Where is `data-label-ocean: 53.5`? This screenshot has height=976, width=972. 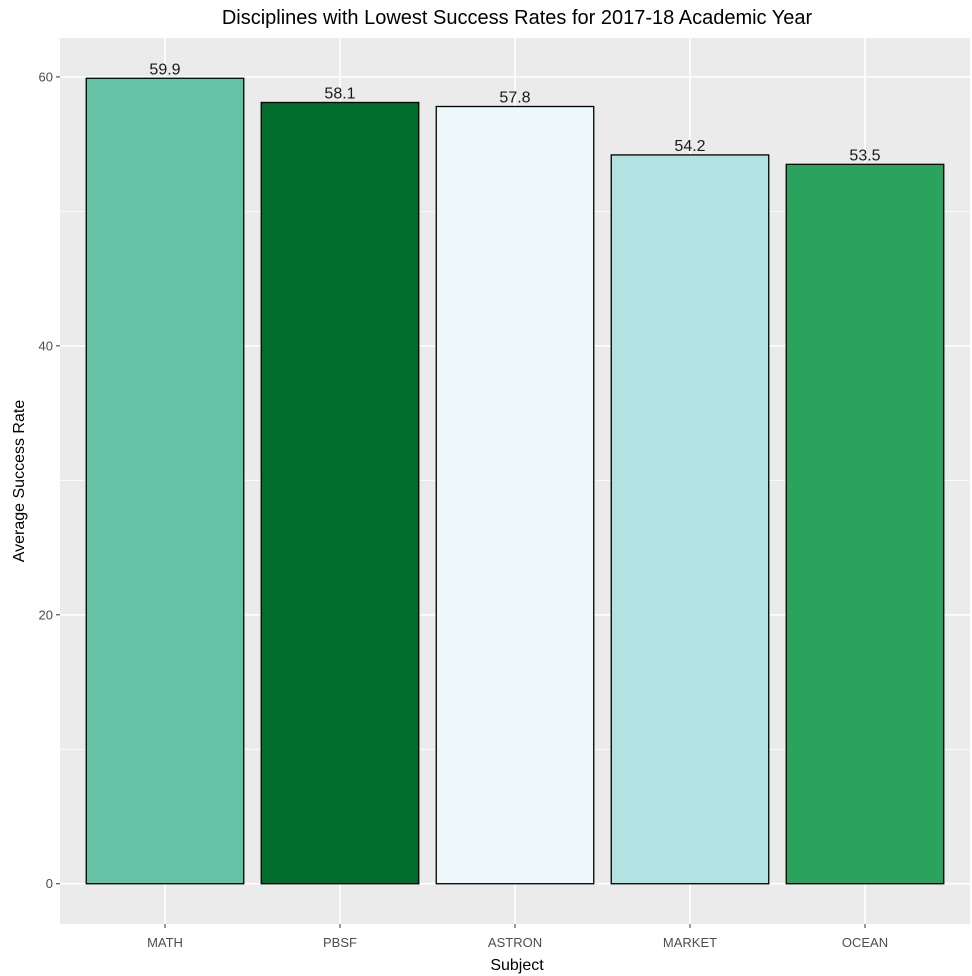
data-label-ocean: 53.5 is located at coordinates (864, 155).